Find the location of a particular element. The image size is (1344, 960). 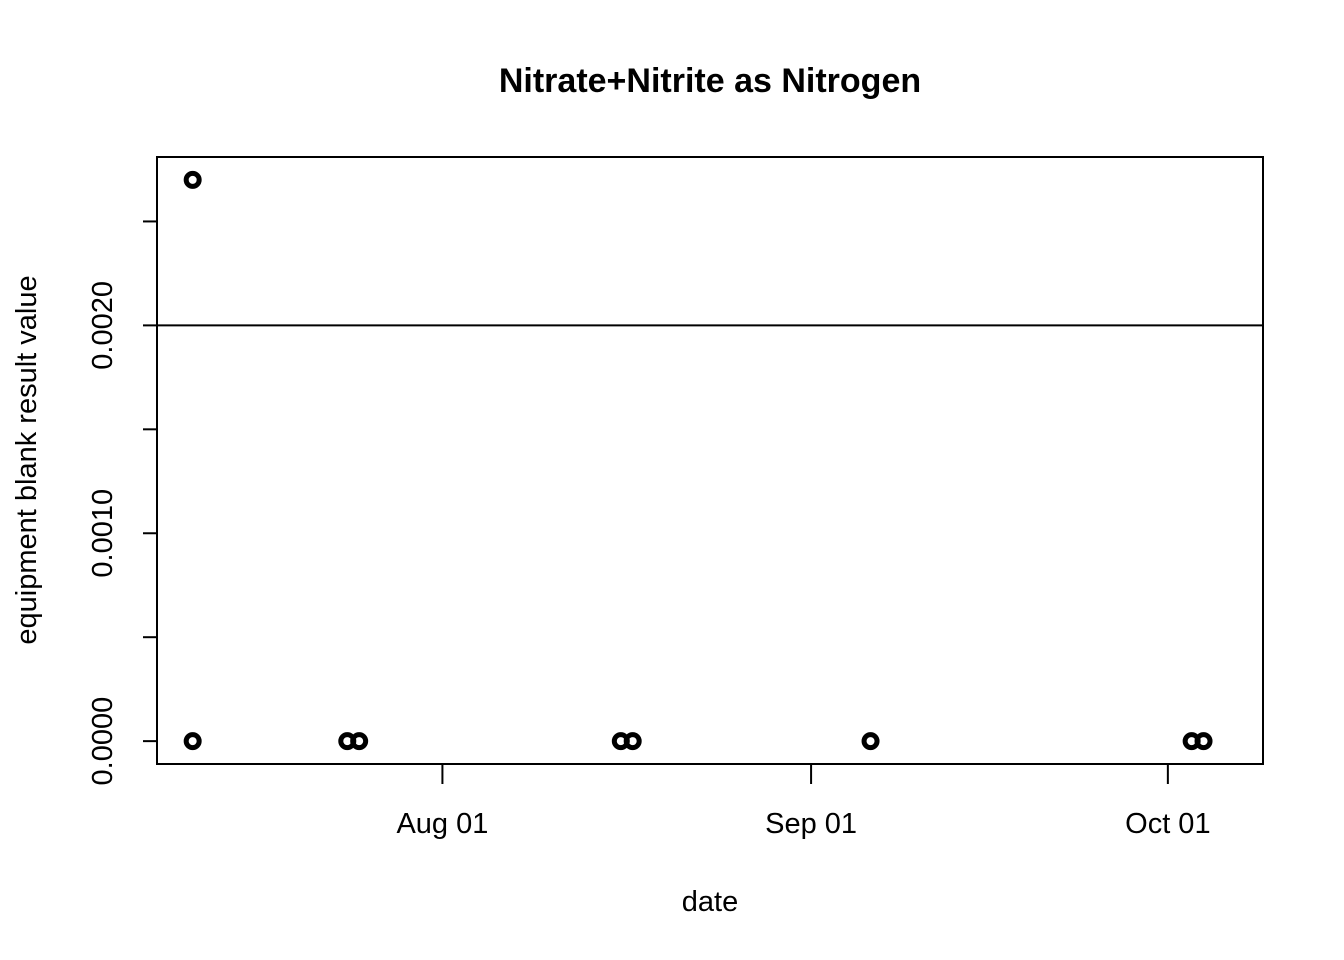

y-tick-label: 0.0020 is located at coordinates (103, 325).